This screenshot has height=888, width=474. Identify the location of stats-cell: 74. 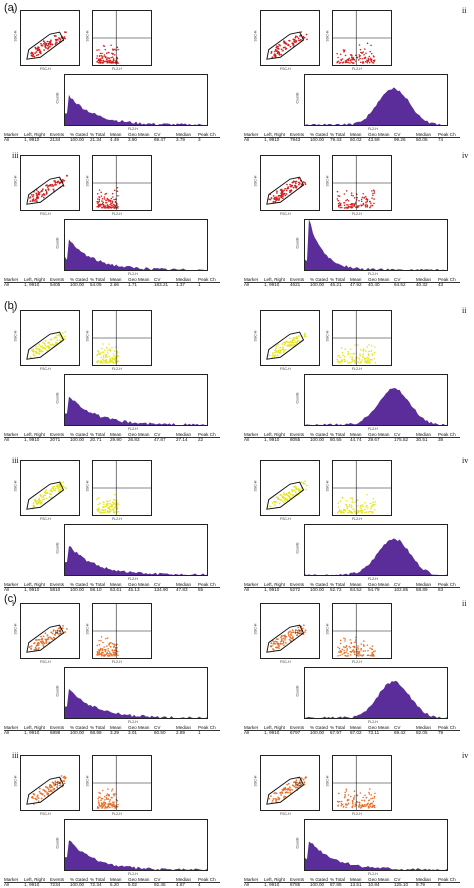
(441, 140).